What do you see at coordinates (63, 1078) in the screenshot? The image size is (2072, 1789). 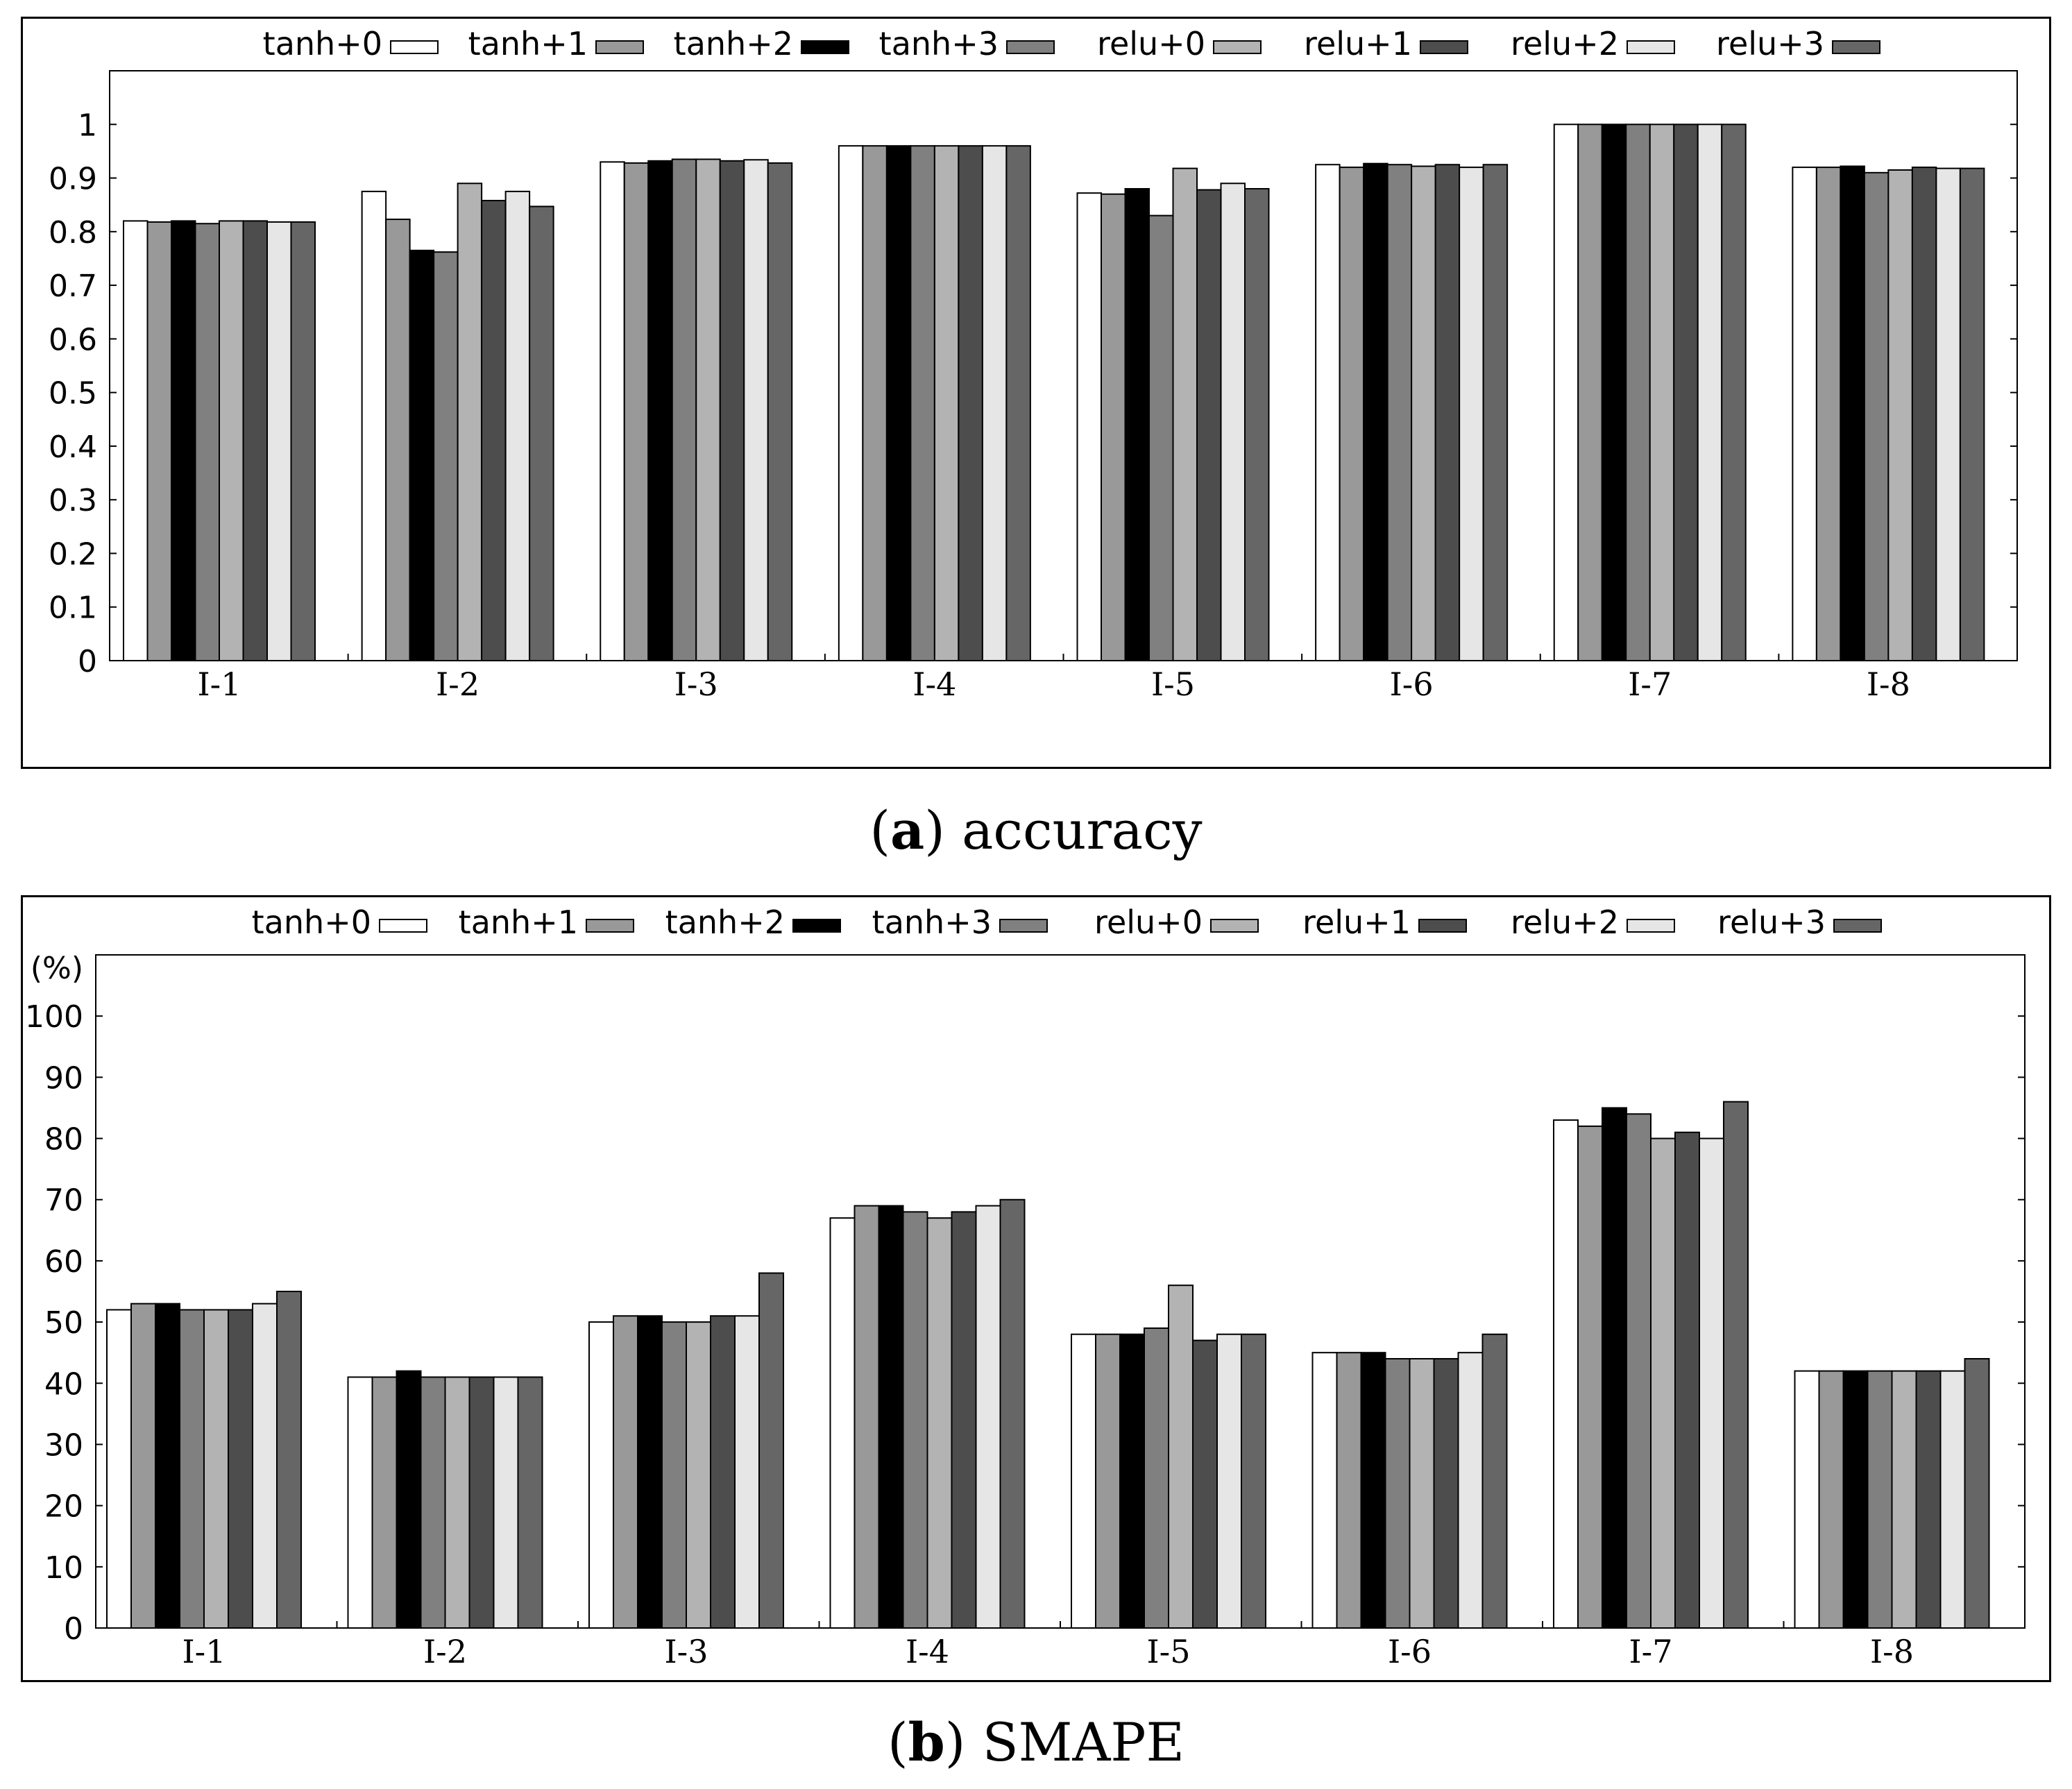 I see `y-tick-label: 90` at bounding box center [63, 1078].